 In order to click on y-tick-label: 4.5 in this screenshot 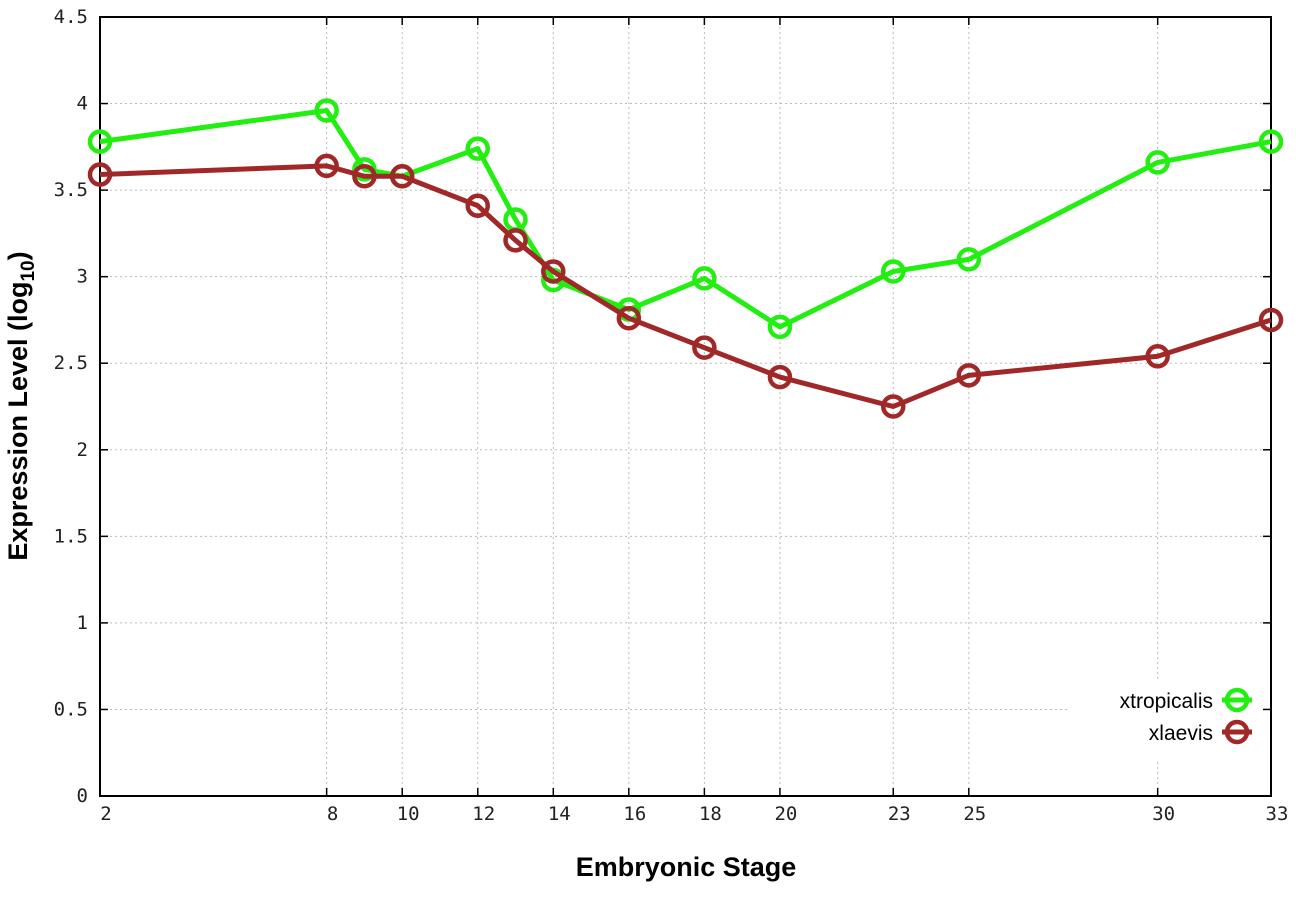, I will do `click(71, 17)`.